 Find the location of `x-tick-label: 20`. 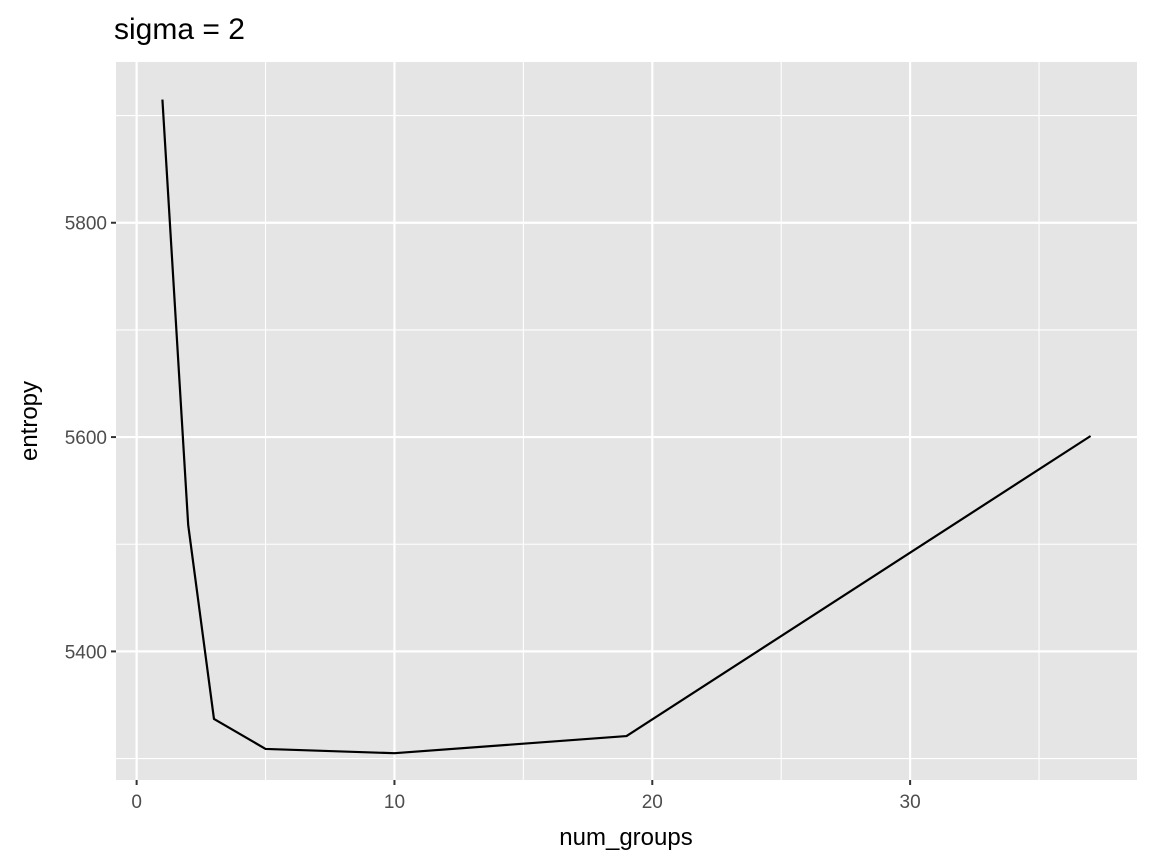

x-tick-label: 20 is located at coordinates (652, 802).